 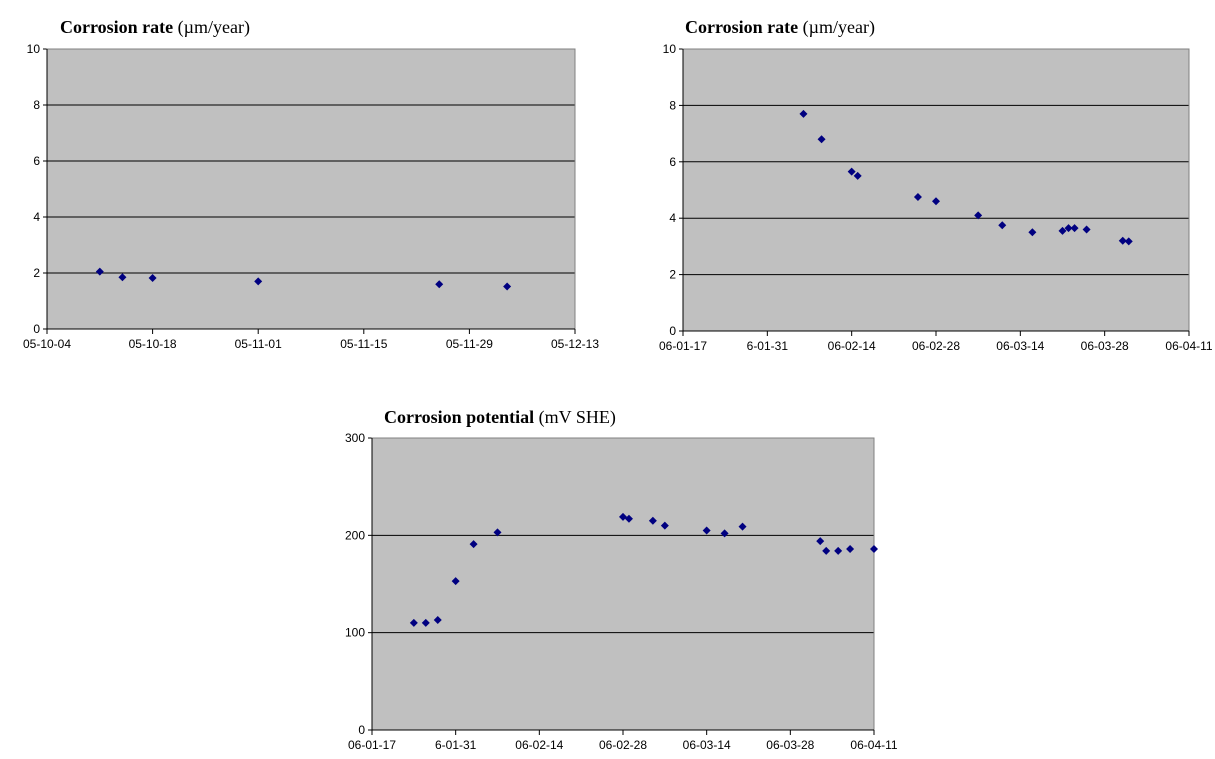 I want to click on x-tick-label: 05-12-13, so click(x=575, y=344).